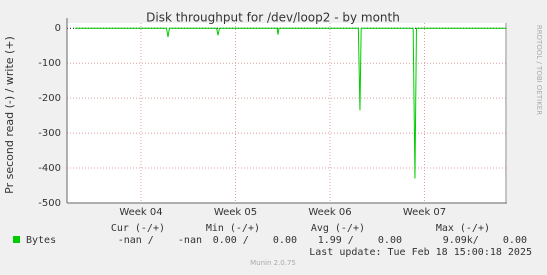  Describe the element at coordinates (233, 228) in the screenshot. I see `legend-header: Min (-/+)` at that location.